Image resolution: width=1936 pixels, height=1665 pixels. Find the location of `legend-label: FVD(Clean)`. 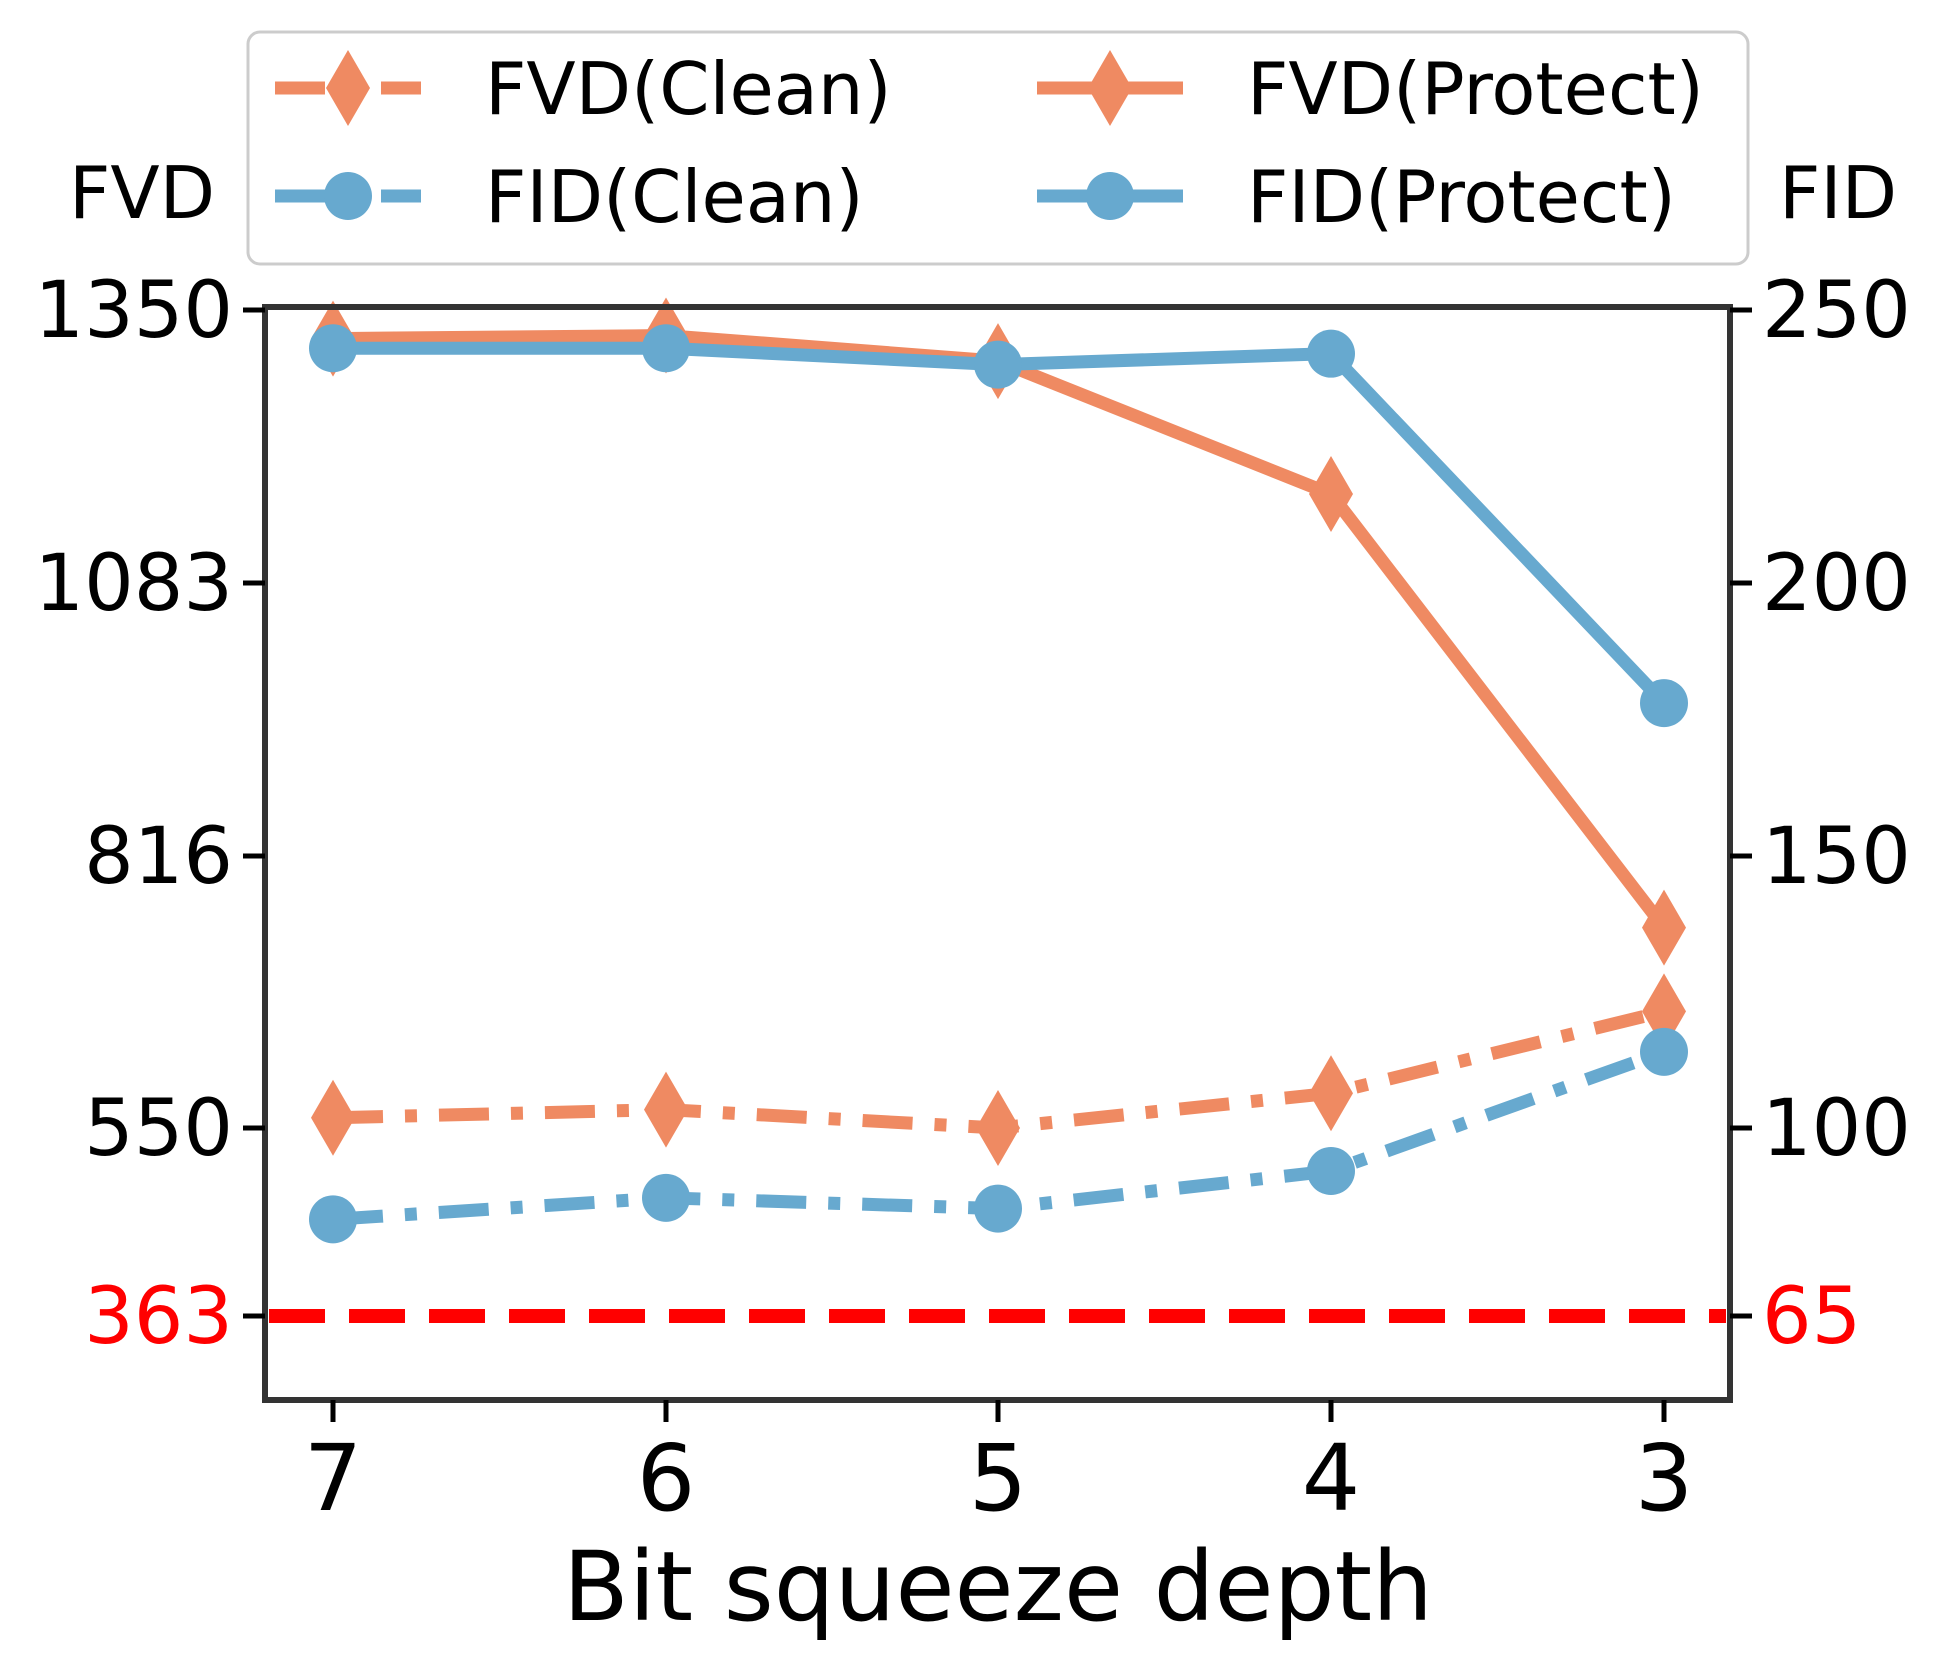

legend-label: FVD(Clean) is located at coordinates (688, 89).